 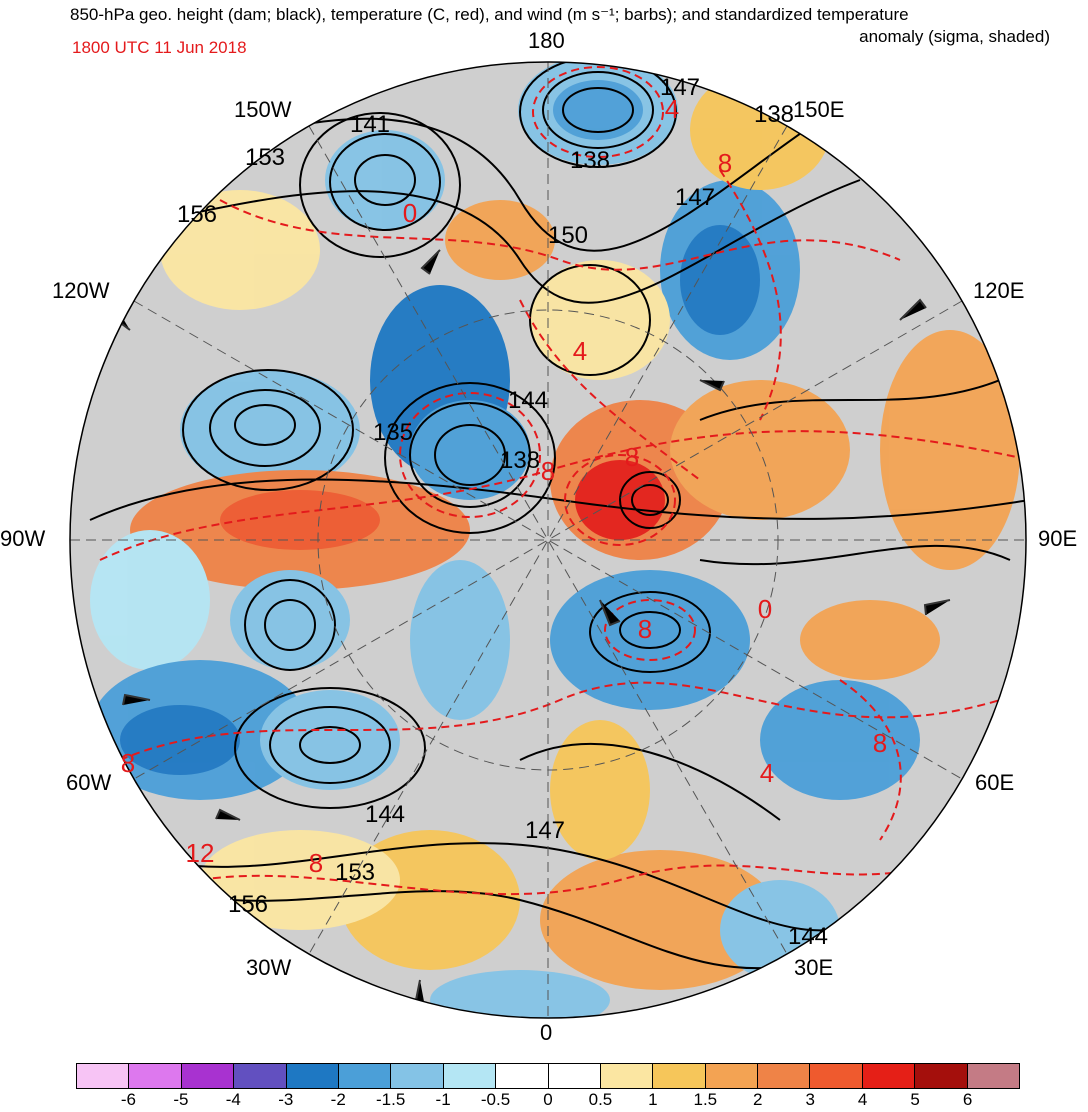 I want to click on colorbar-tick-label: -1.5, so click(x=391, y=1099).